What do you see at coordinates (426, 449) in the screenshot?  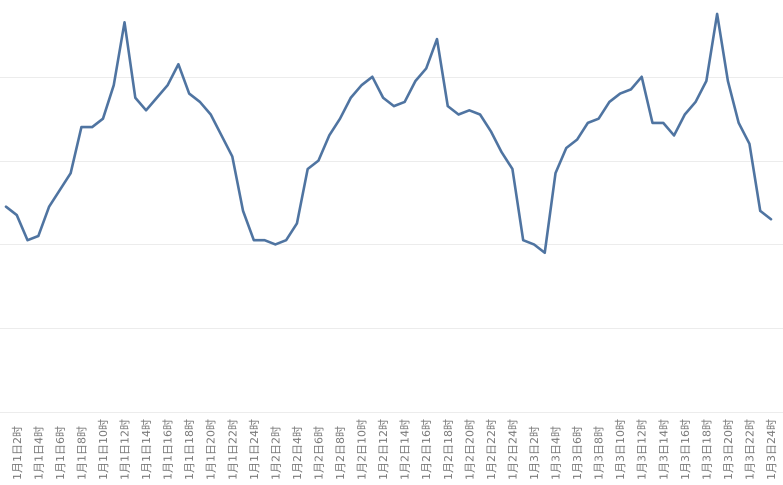 I see `x-tick-label: 1月2日16时` at bounding box center [426, 449].